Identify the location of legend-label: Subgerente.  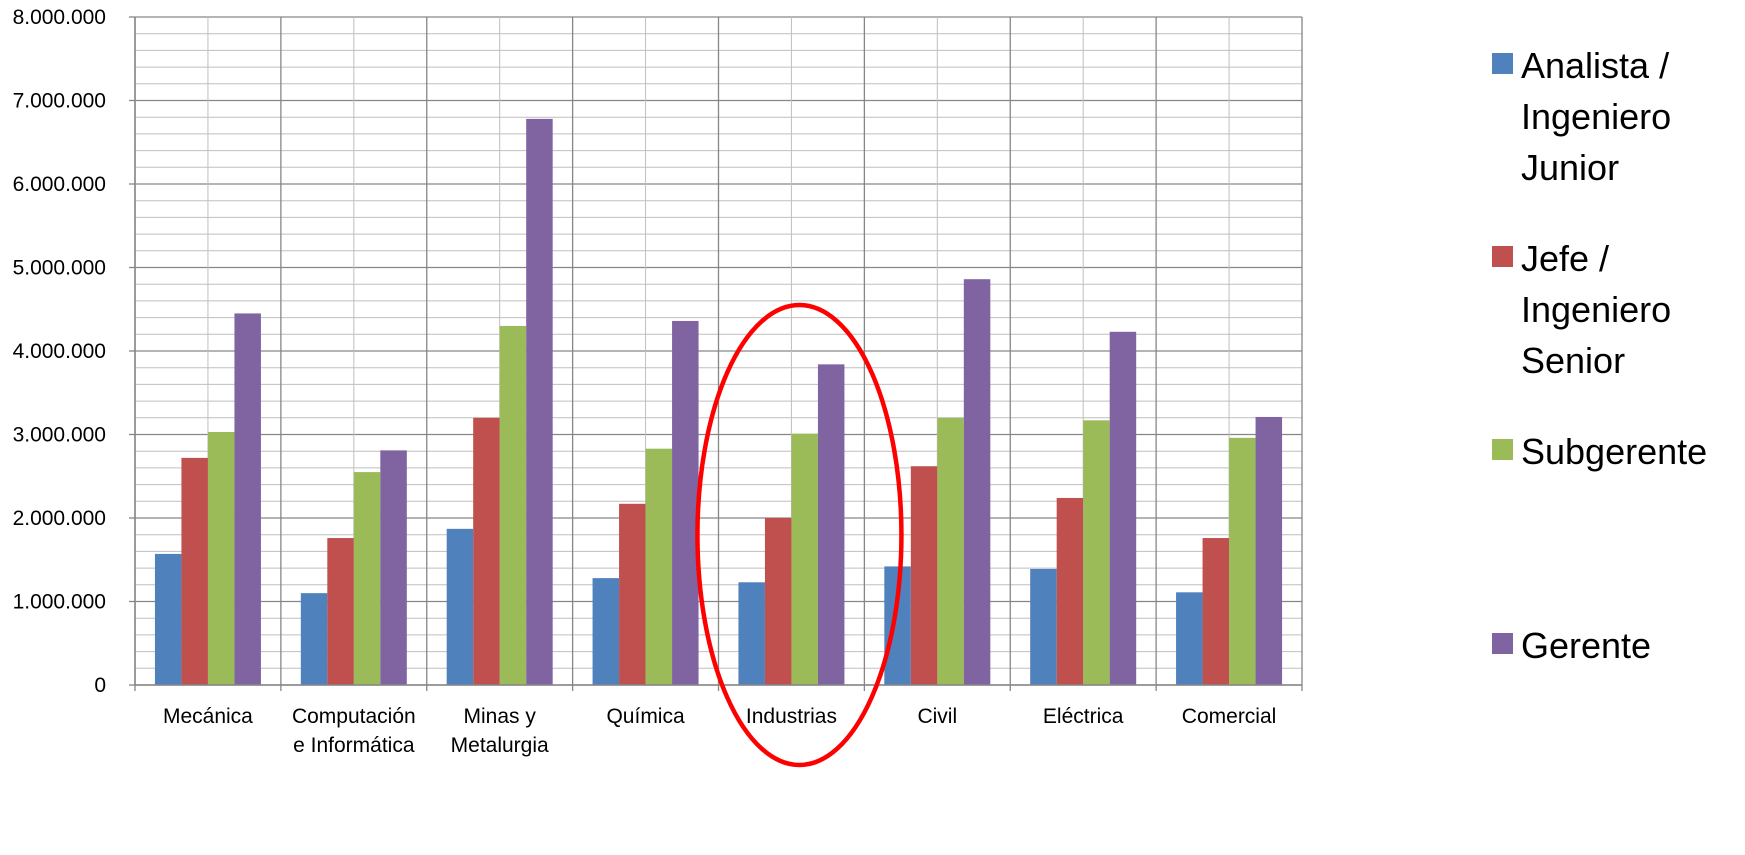
(1614, 451).